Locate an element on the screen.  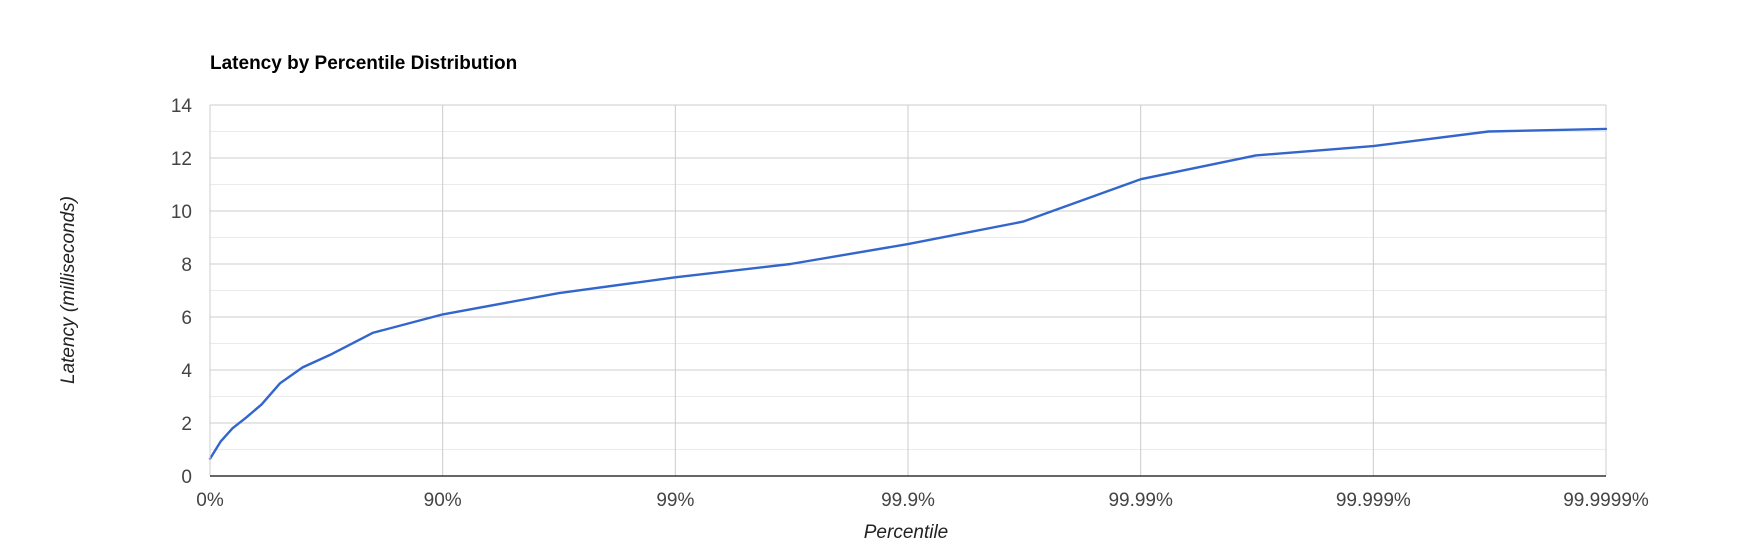
y-tick-label: 12 is located at coordinates (181, 159).